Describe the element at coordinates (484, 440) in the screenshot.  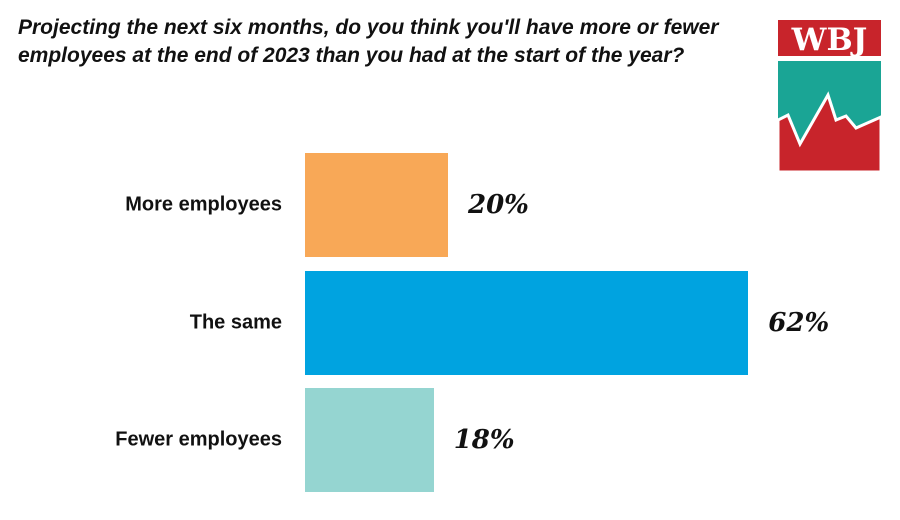
I see `value-label: 18%` at that location.